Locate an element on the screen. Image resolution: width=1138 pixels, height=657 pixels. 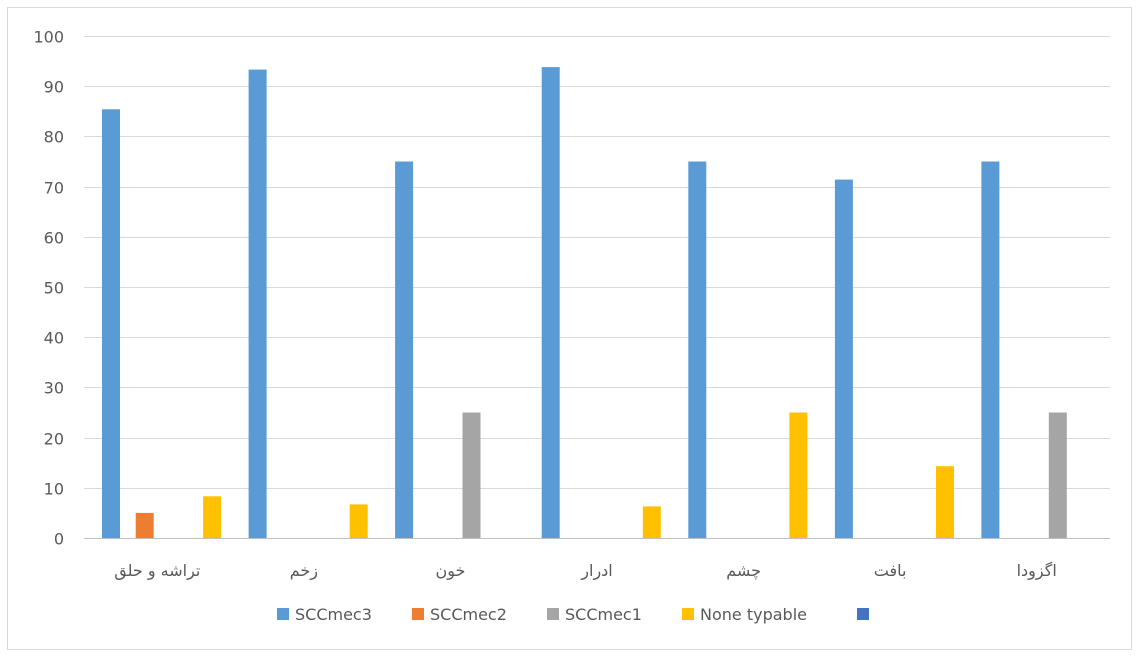
legend-item: SCCmec1 is located at coordinates (594, 614).